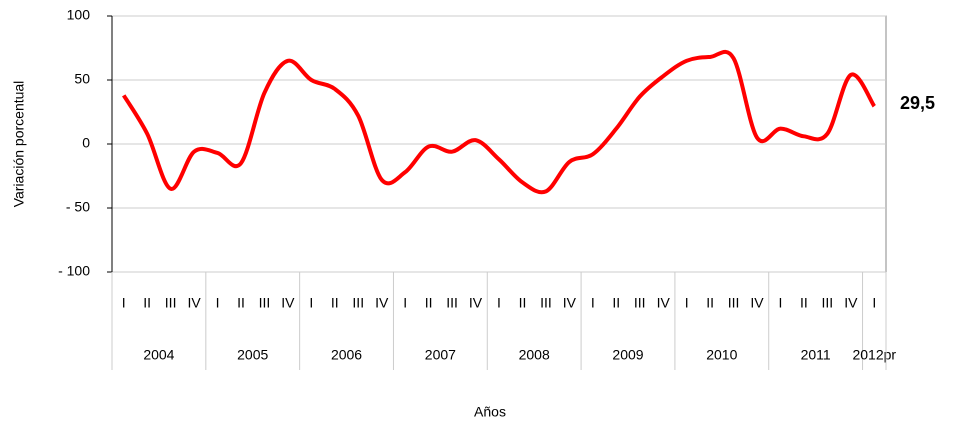 The image size is (953, 426). Describe the element at coordinates (917, 103) in the screenshot. I see `data-label: 29,5` at that location.